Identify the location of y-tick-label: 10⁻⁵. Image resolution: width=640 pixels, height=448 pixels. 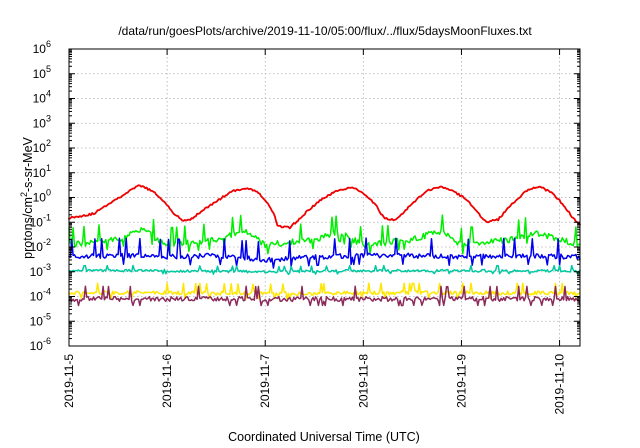
(40, 319).